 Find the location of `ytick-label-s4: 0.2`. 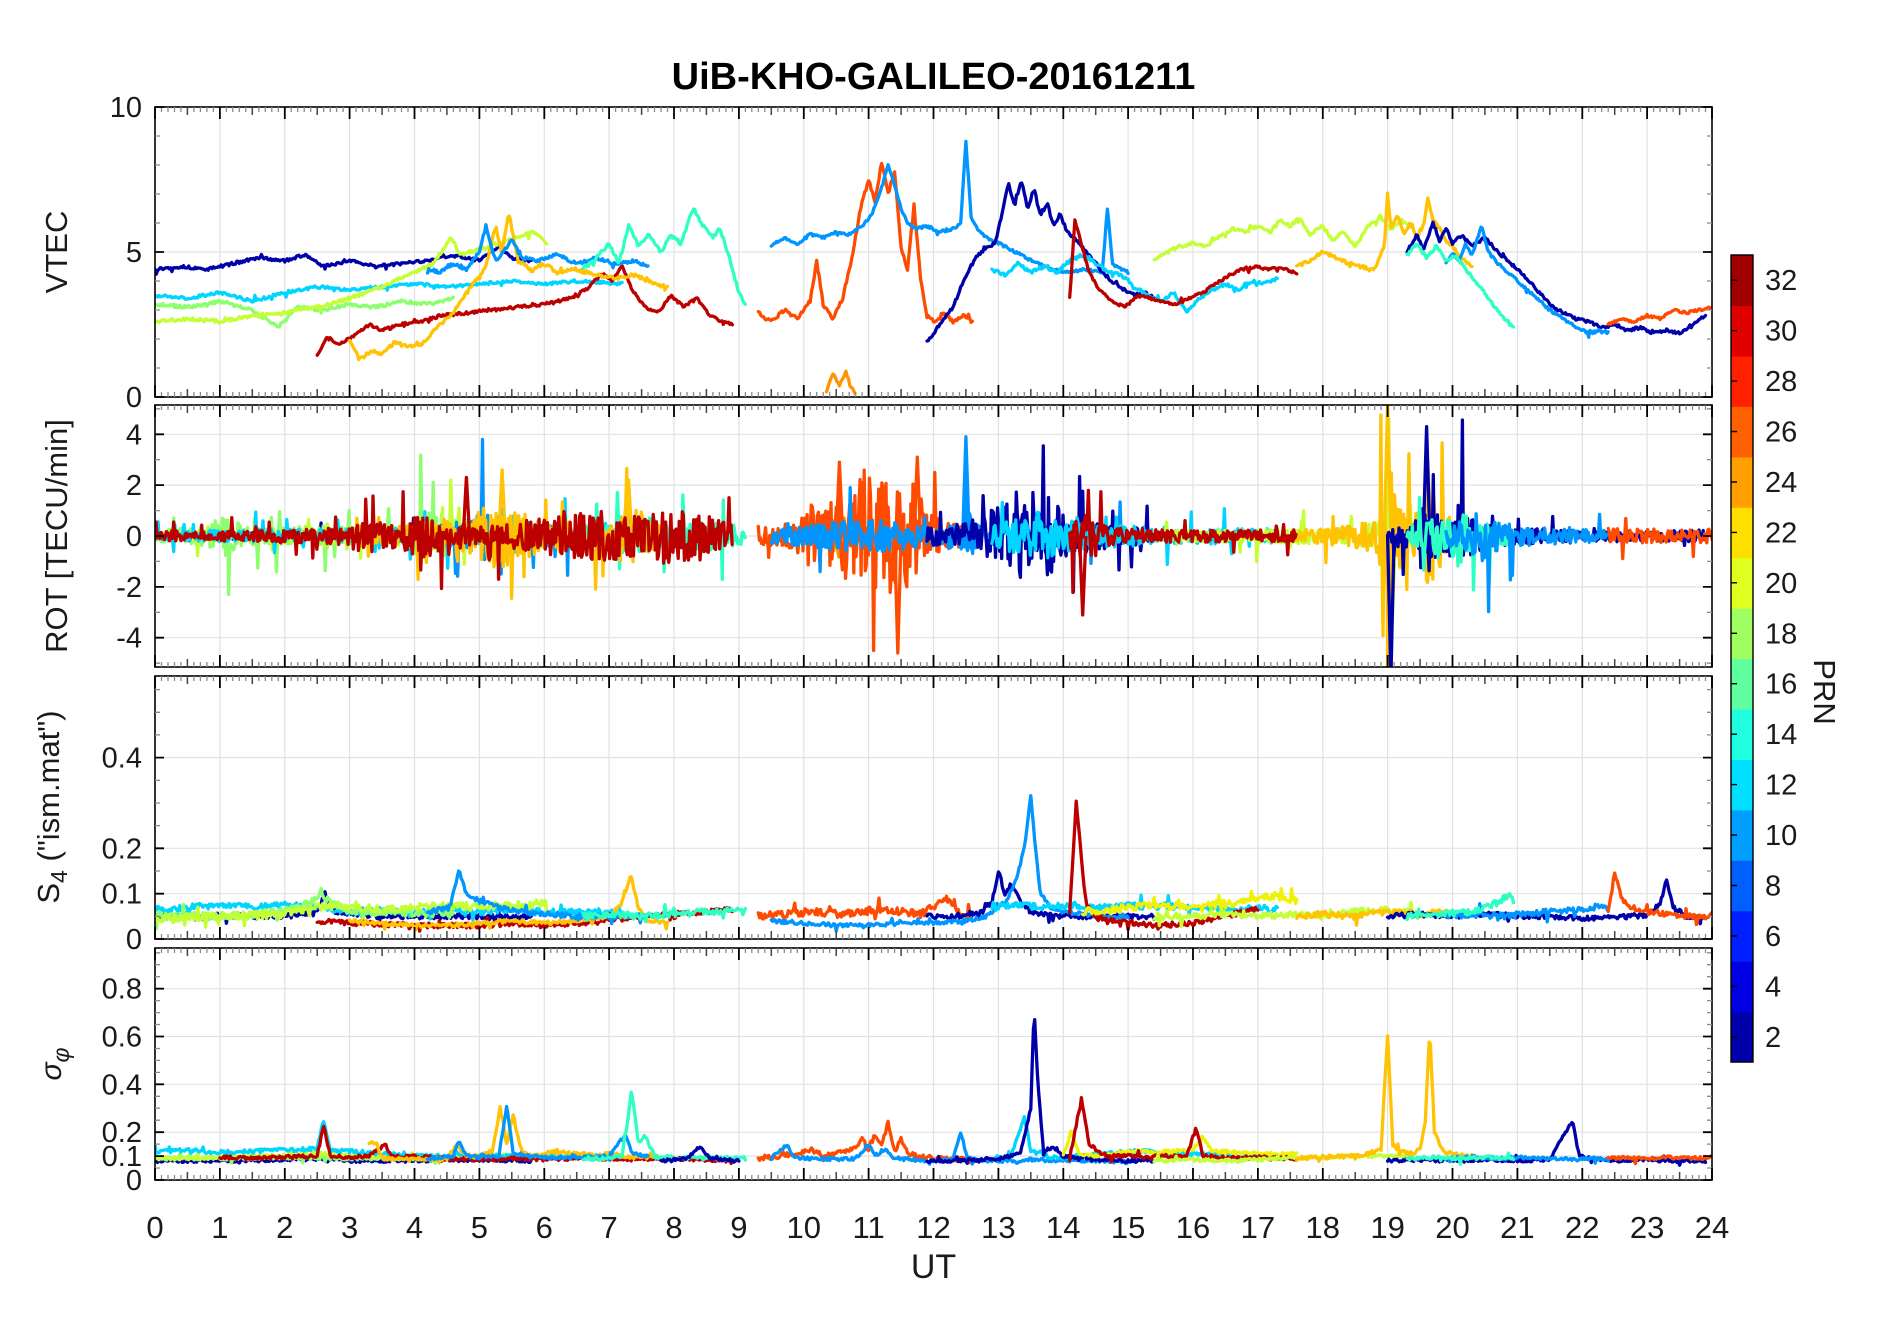

ytick-label-s4: 0.2 is located at coordinates (122, 849).